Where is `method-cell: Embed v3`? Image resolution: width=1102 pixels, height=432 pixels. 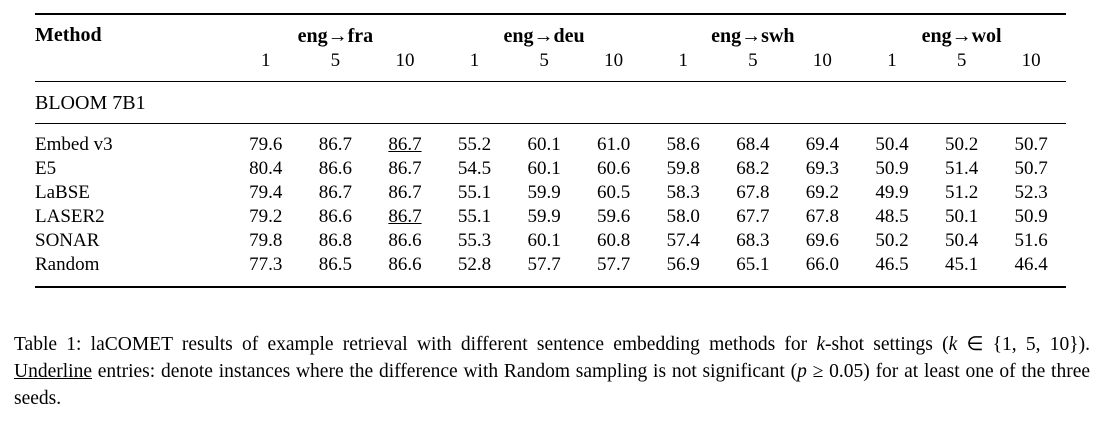 method-cell: Embed v3 is located at coordinates (74, 144).